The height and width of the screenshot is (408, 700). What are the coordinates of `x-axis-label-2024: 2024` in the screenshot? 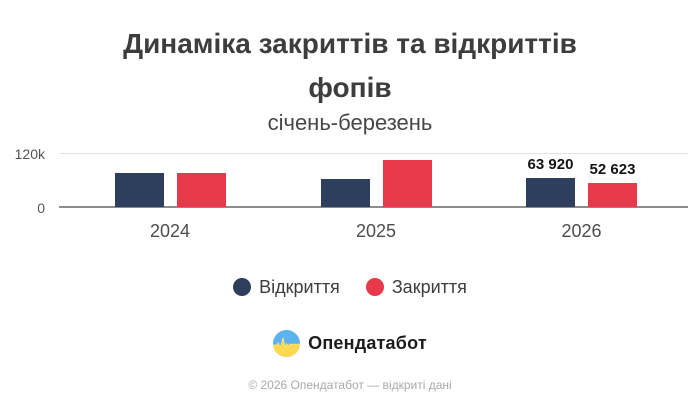 It's located at (170, 231).